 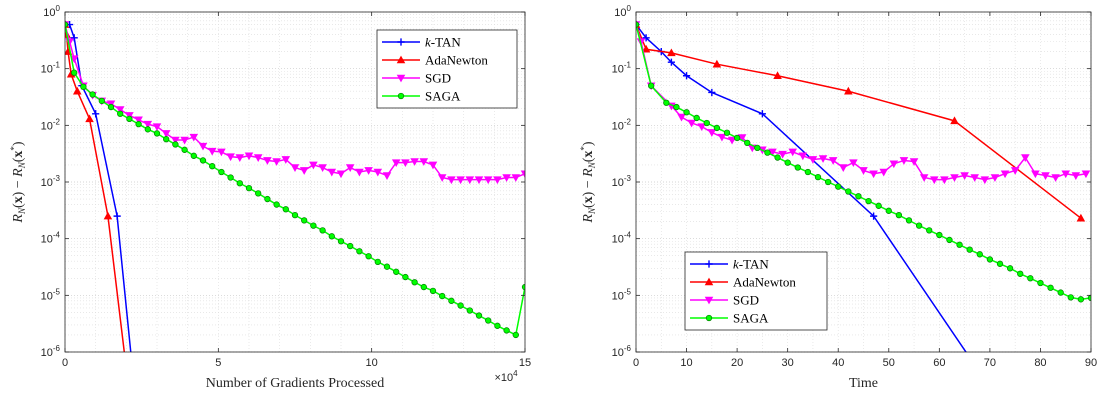 I want to click on y-tick-label: 10⁻³, so click(x=51, y=181).